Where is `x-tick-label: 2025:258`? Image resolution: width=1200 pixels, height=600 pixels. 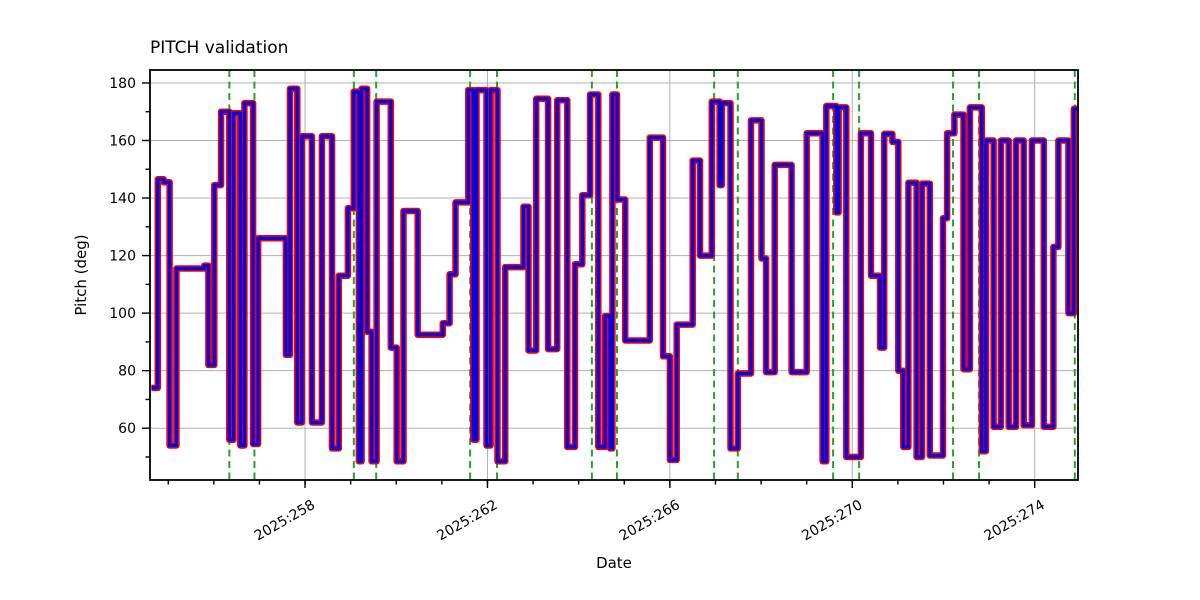 x-tick-label: 2025:258 is located at coordinates (285, 520).